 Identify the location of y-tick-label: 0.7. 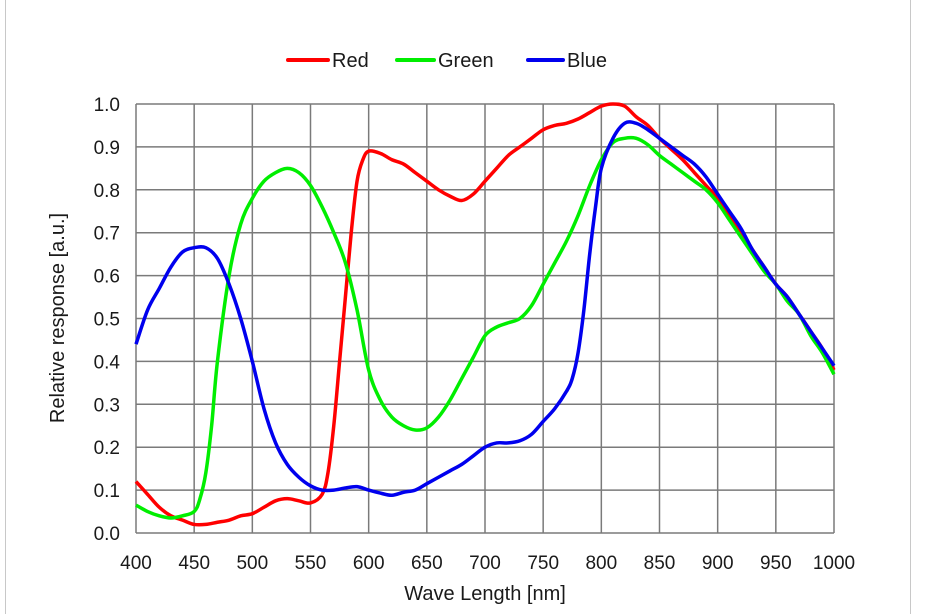
(107, 234).